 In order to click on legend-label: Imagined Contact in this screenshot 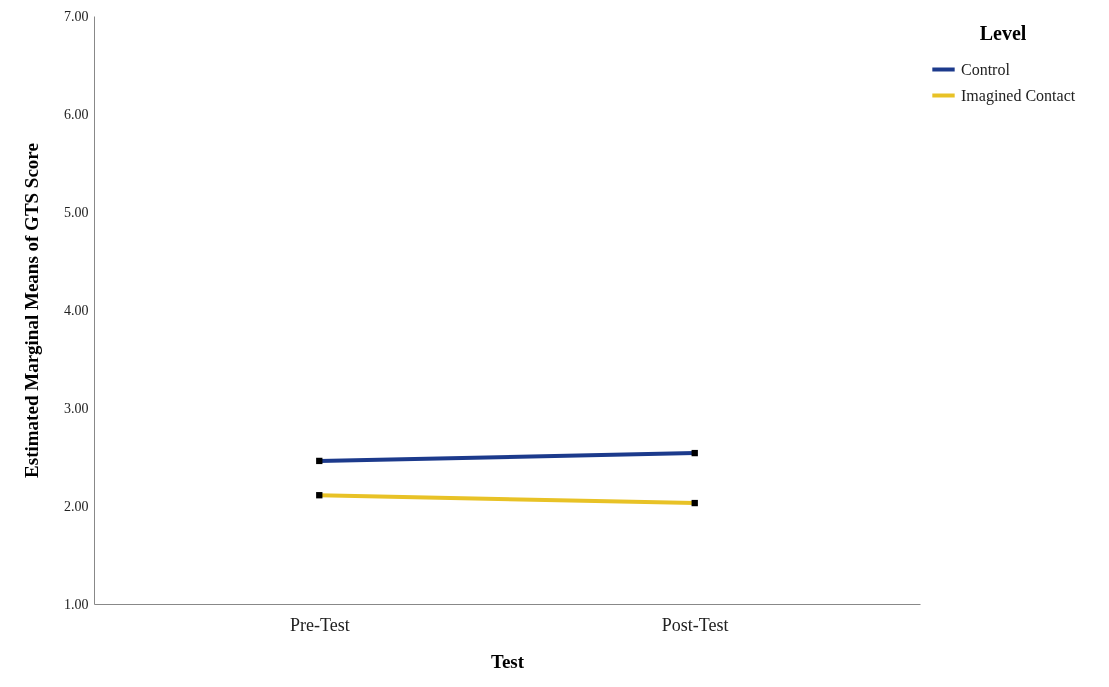, I will do `click(1018, 95)`.